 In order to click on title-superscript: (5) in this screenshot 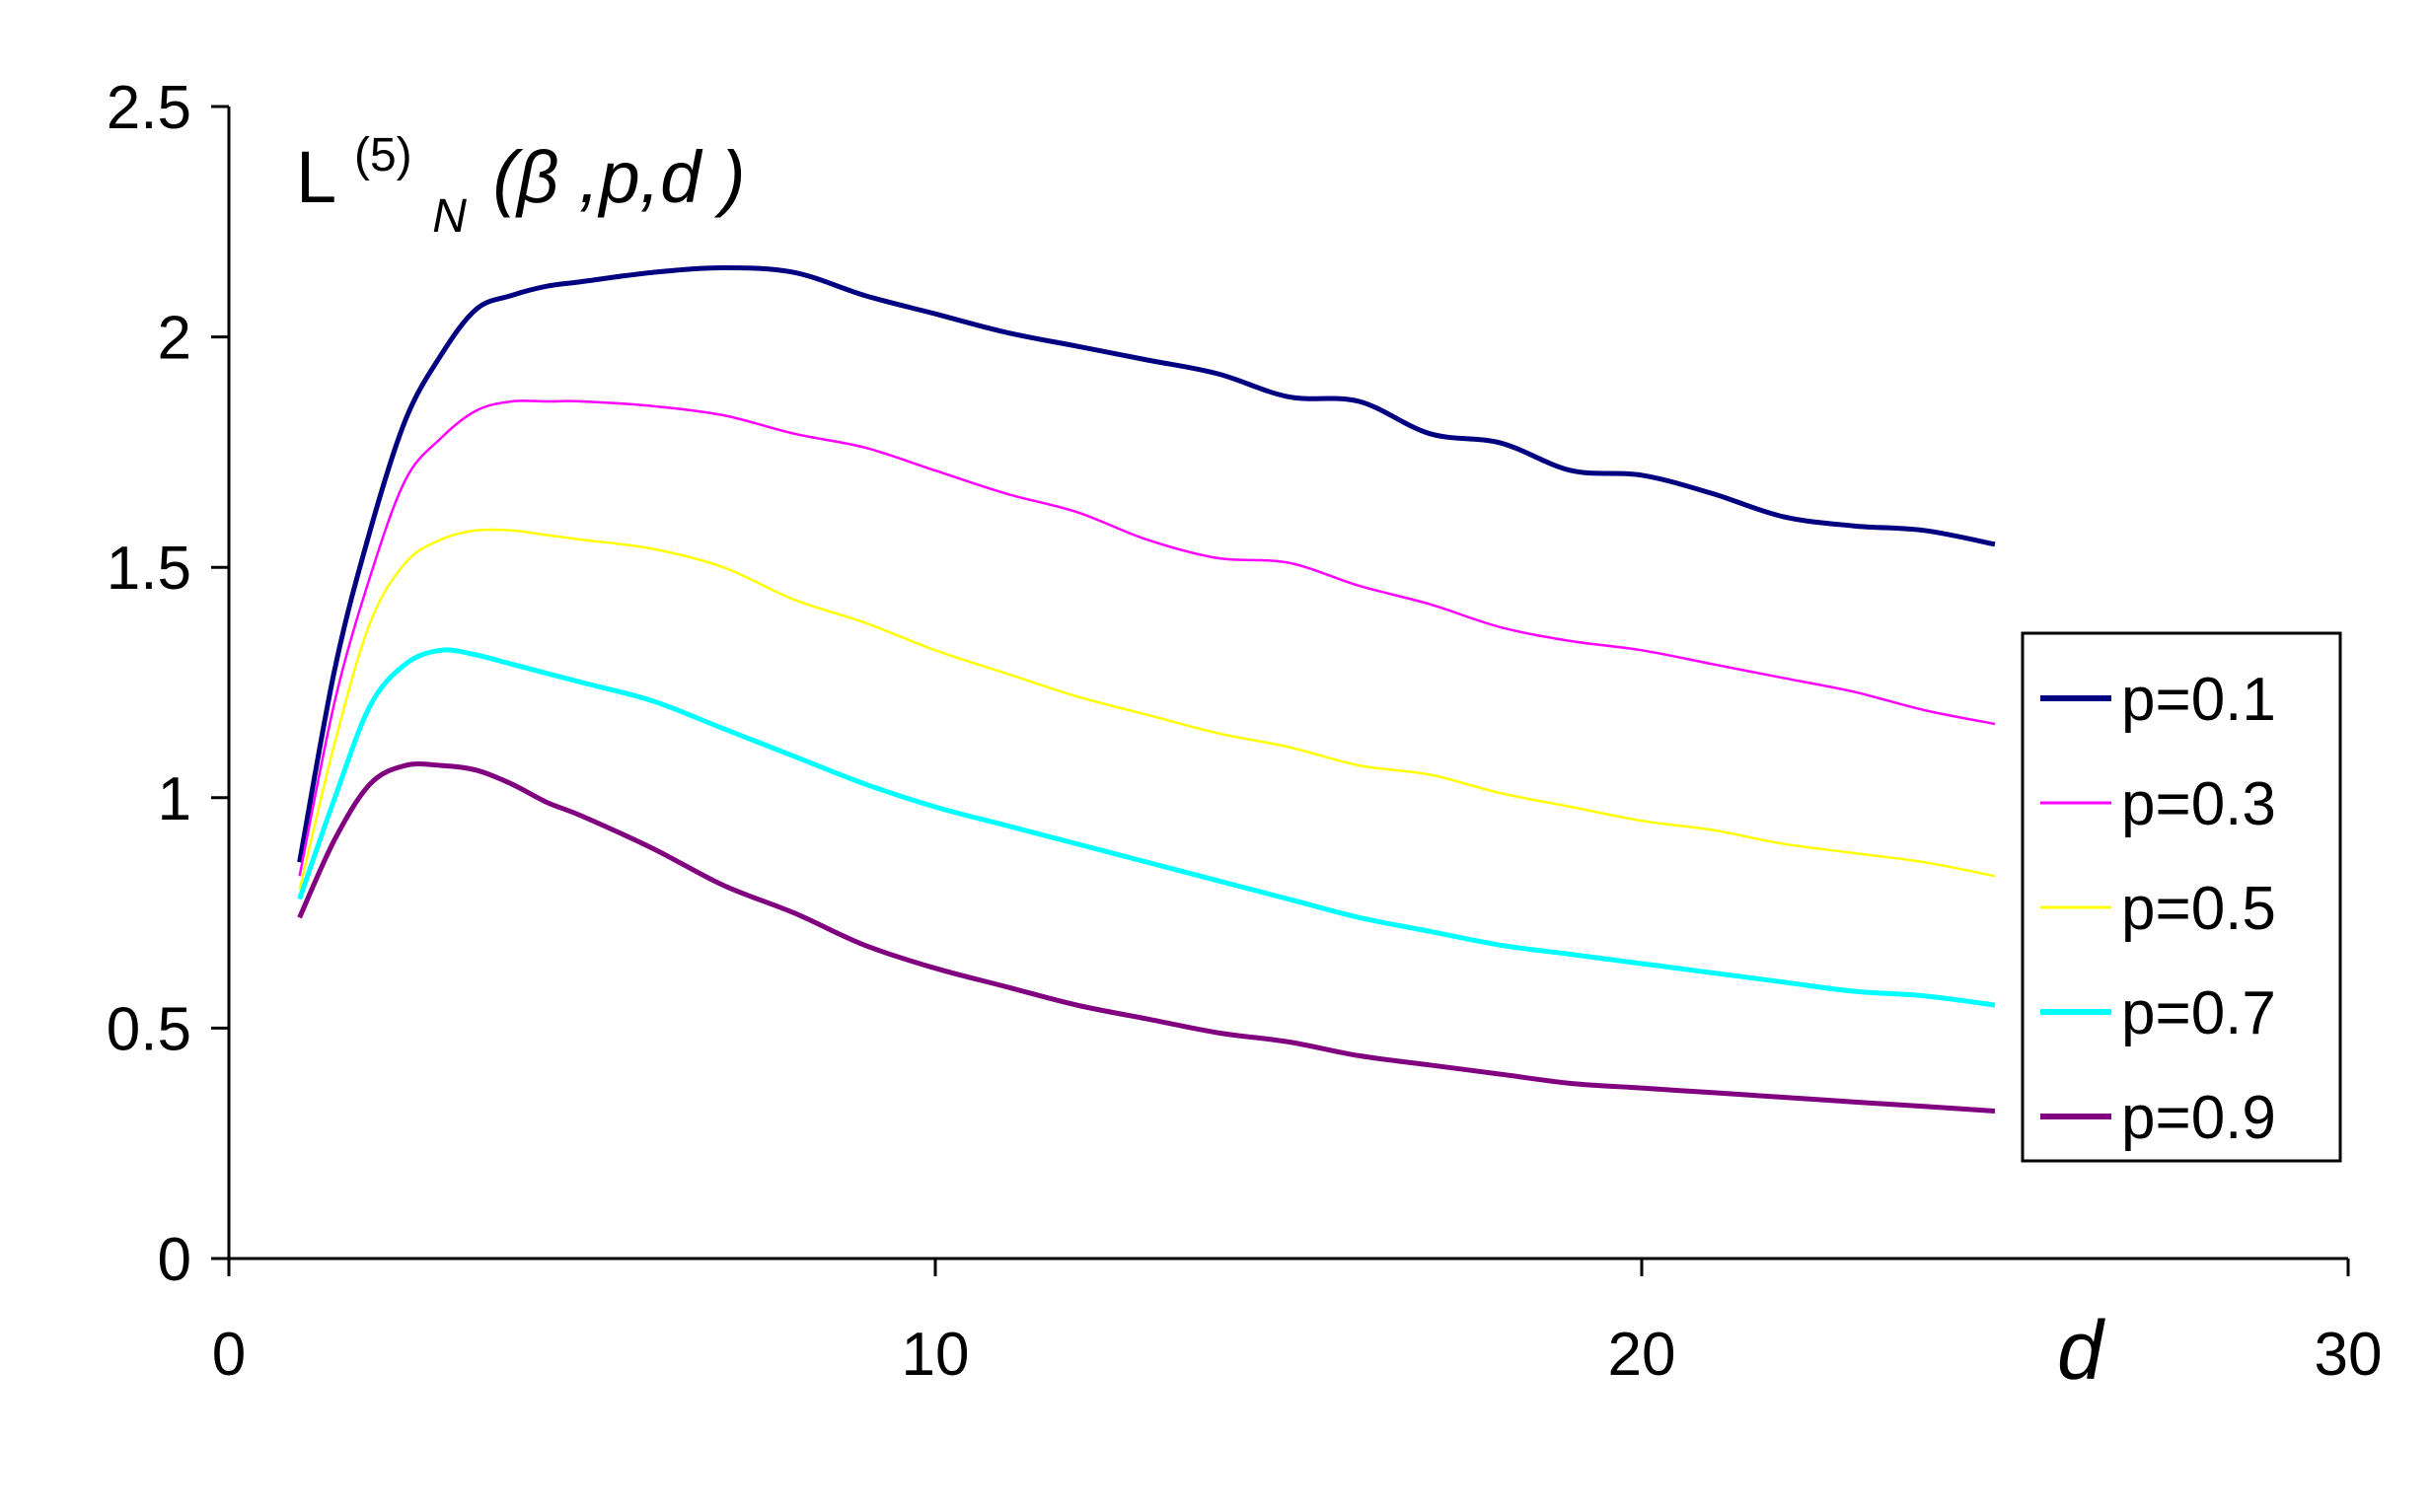, I will do `click(383, 155)`.